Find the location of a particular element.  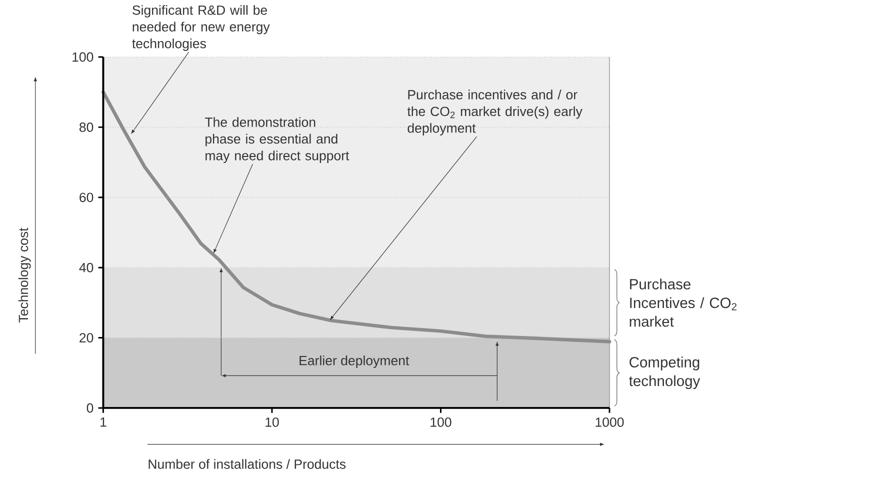

text: Purchase Incentives / CO$_{2}$ market is located at coordinates (683, 302).